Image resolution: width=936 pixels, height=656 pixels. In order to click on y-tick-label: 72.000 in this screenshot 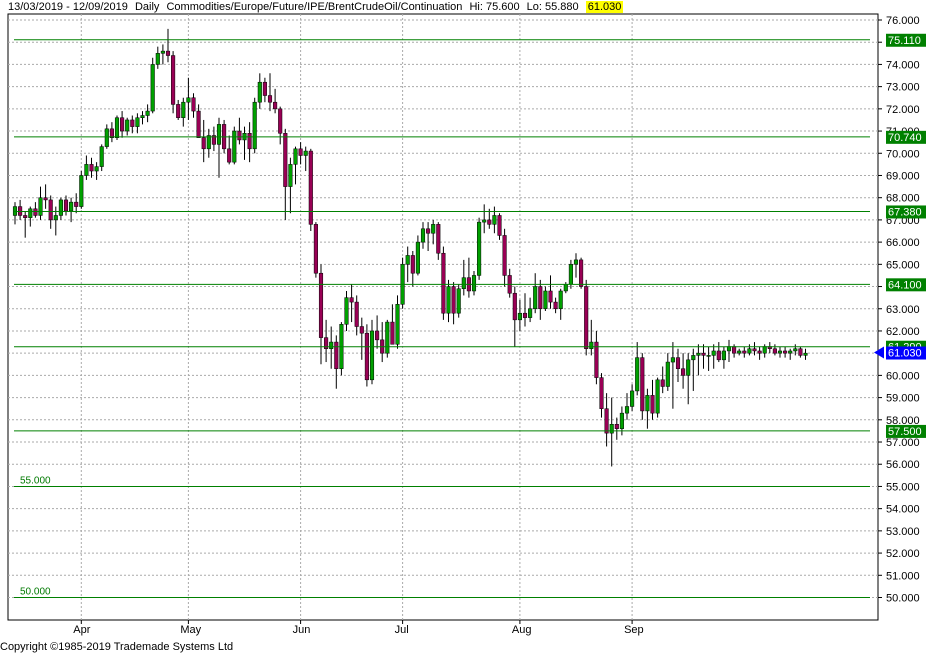, I will do `click(903, 110)`.